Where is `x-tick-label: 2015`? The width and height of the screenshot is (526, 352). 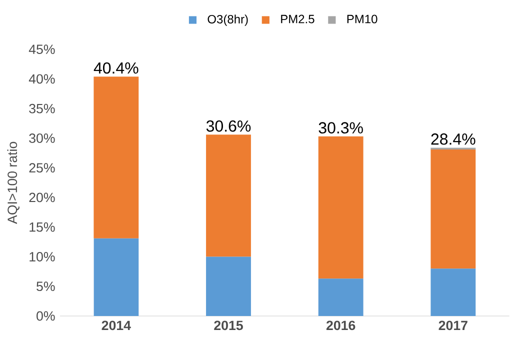 x-tick-label: 2015 is located at coordinates (228, 325).